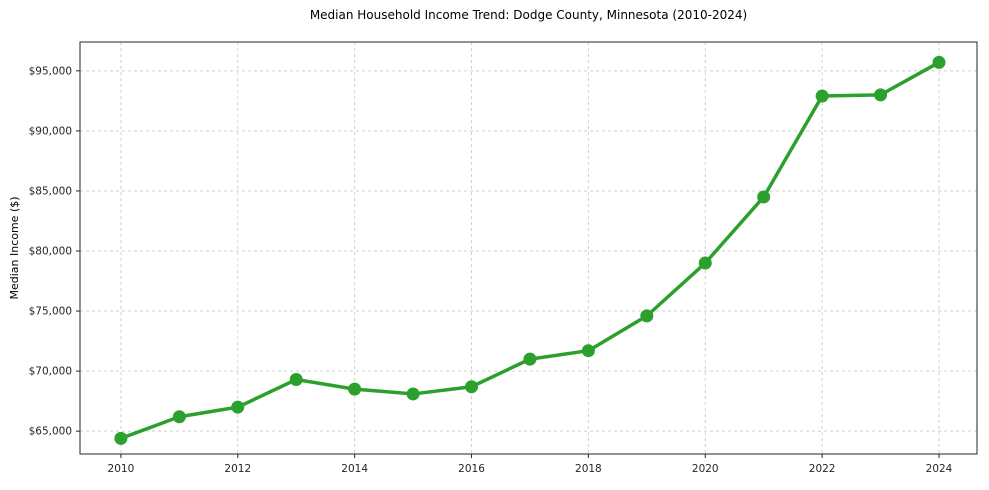 The width and height of the screenshot is (989, 490). What do you see at coordinates (50, 191) in the screenshot?
I see `y-tick-label: $85,000` at bounding box center [50, 191].